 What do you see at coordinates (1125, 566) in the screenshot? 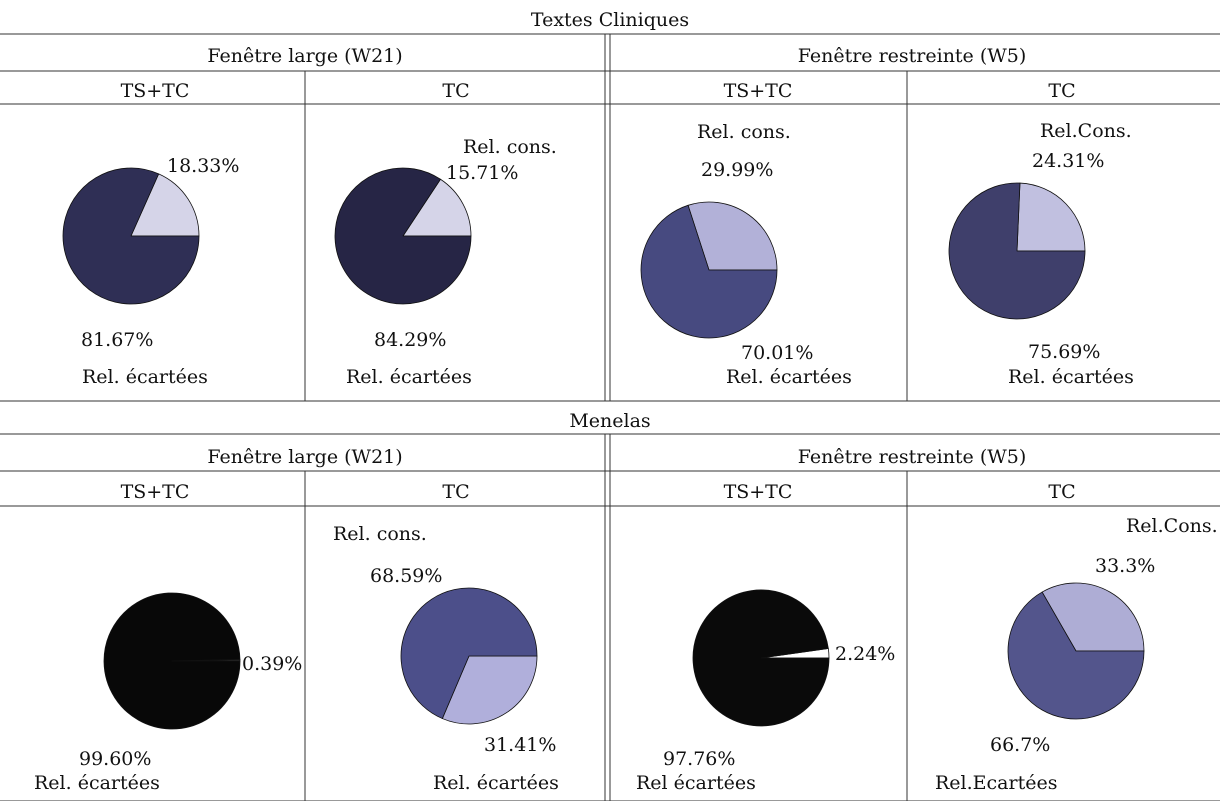
I see `slice-label-small: 33.3%` at bounding box center [1125, 566].